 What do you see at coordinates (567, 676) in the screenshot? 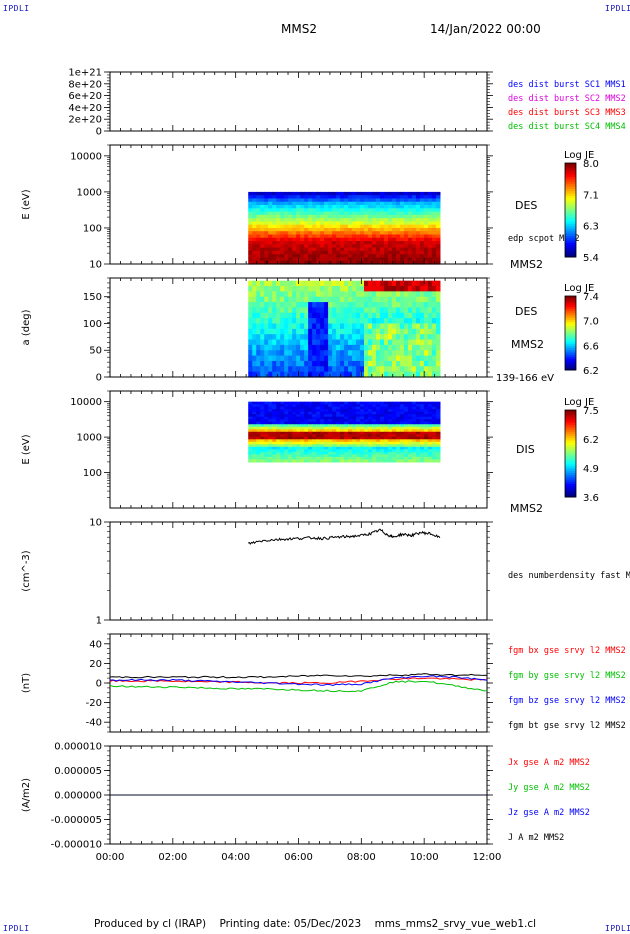
I see `legend-fgm-green: fgm by gse srvy l2 MMS2` at bounding box center [567, 676].